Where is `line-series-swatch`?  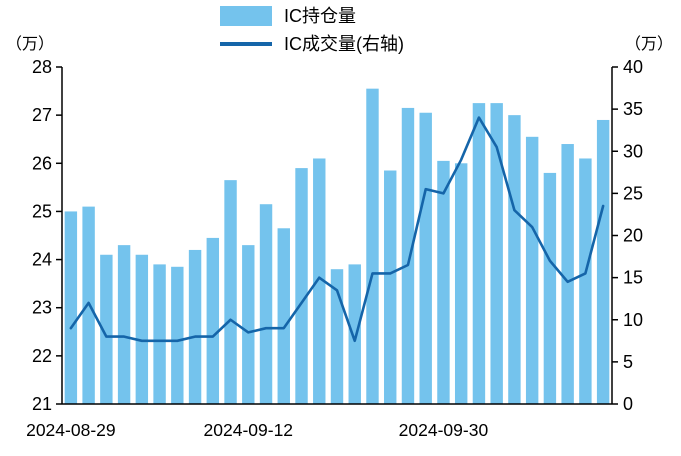 line-series-swatch is located at coordinates (246, 44).